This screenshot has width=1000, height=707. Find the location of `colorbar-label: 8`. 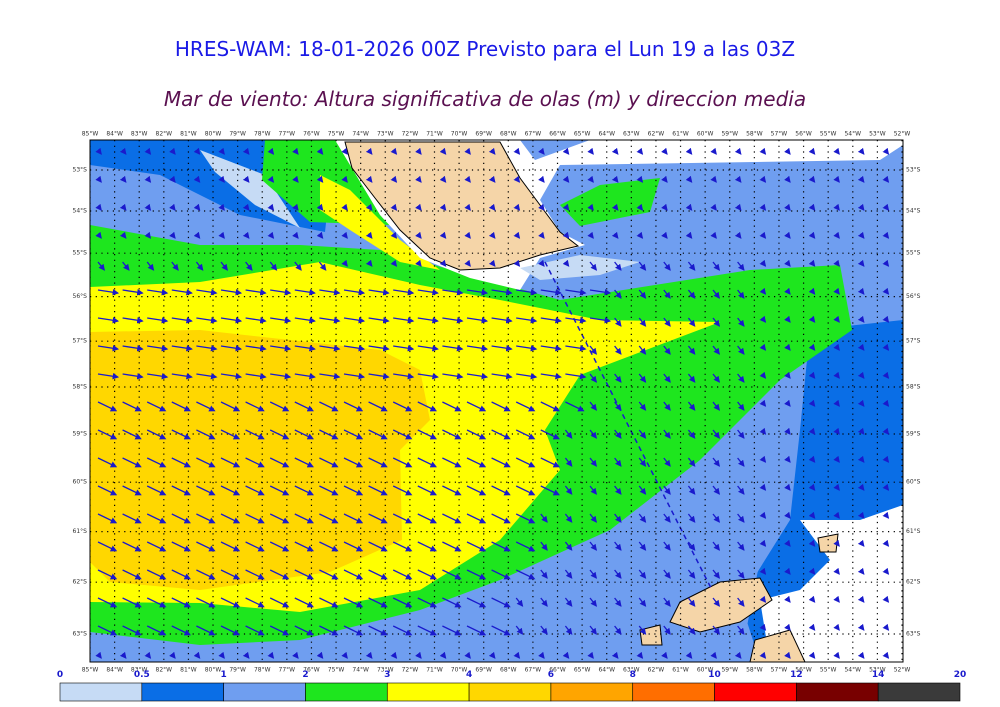

colorbar-label: 8 is located at coordinates (633, 675).